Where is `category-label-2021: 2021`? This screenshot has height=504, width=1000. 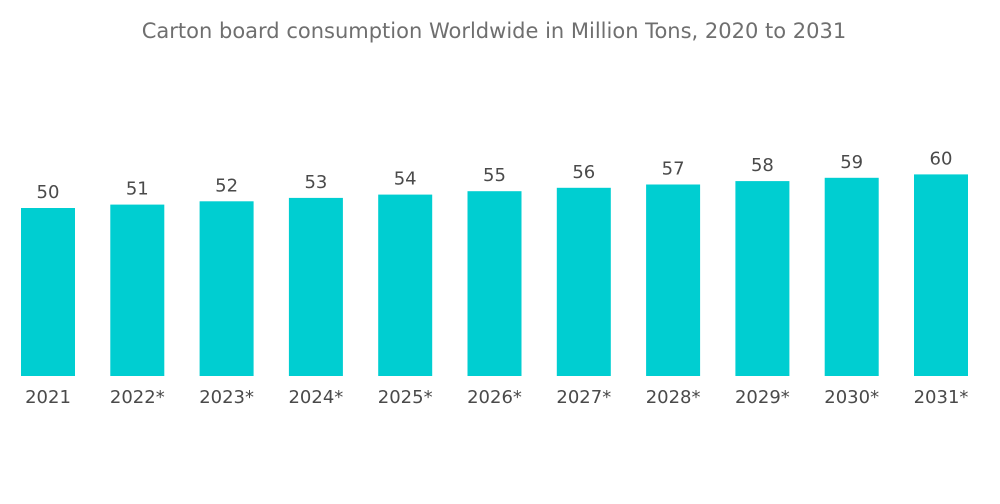 category-label-2021: 2021 is located at coordinates (48, 397).